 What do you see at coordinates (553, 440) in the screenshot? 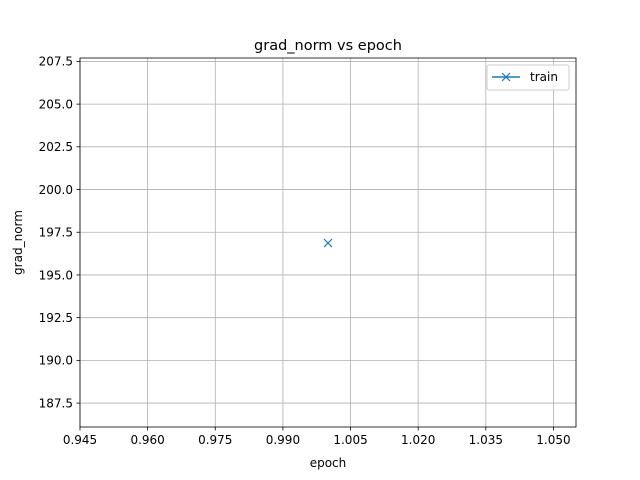
I see `x-tick-label: 1.050` at bounding box center [553, 440].